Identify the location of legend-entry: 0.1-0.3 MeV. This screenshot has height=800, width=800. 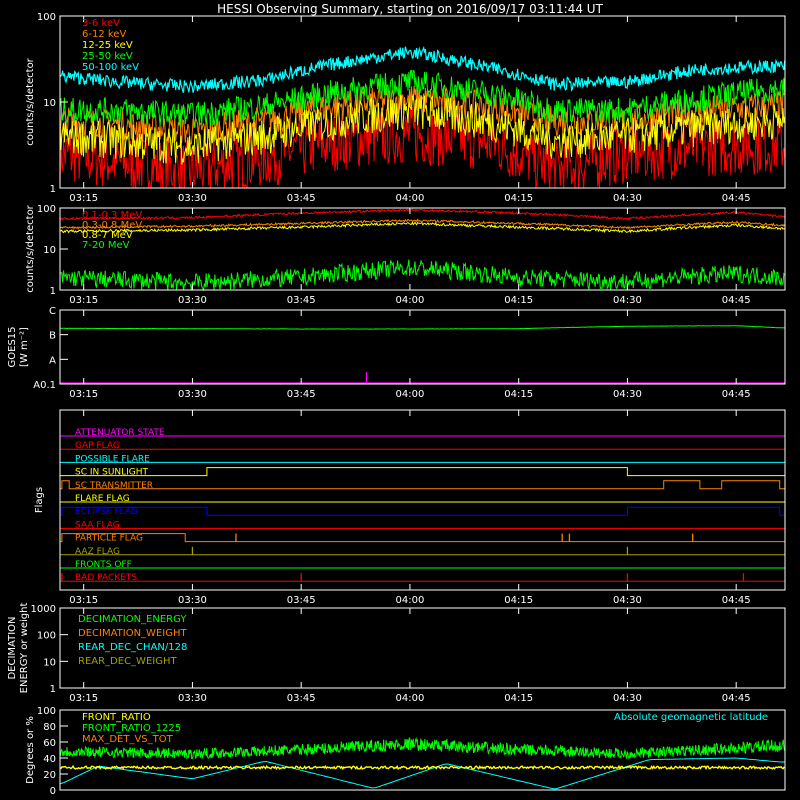
(112, 215).